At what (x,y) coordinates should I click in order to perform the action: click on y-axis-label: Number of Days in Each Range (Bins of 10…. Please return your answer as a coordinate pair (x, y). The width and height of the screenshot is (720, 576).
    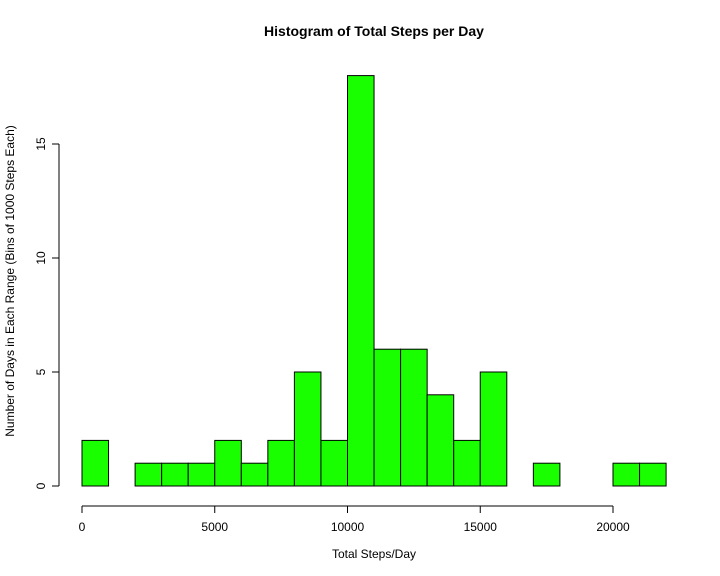
    Looking at the image, I should click on (10, 281).